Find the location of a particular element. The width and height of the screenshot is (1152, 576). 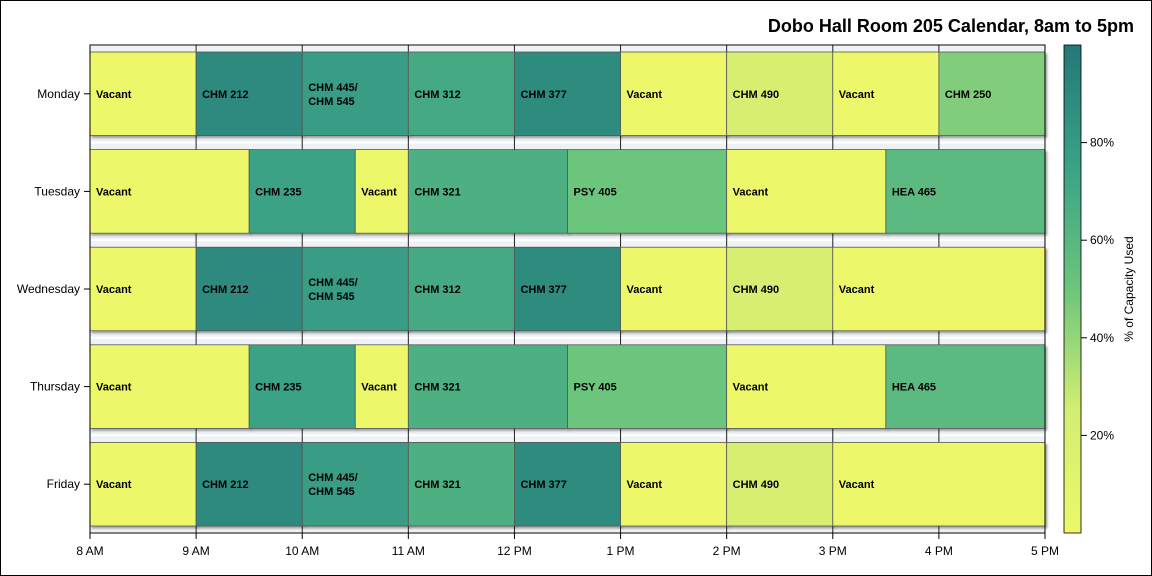

chart-title: Dobo Hall Room 205 Calendar, 8am to 5pm is located at coordinates (951, 26).